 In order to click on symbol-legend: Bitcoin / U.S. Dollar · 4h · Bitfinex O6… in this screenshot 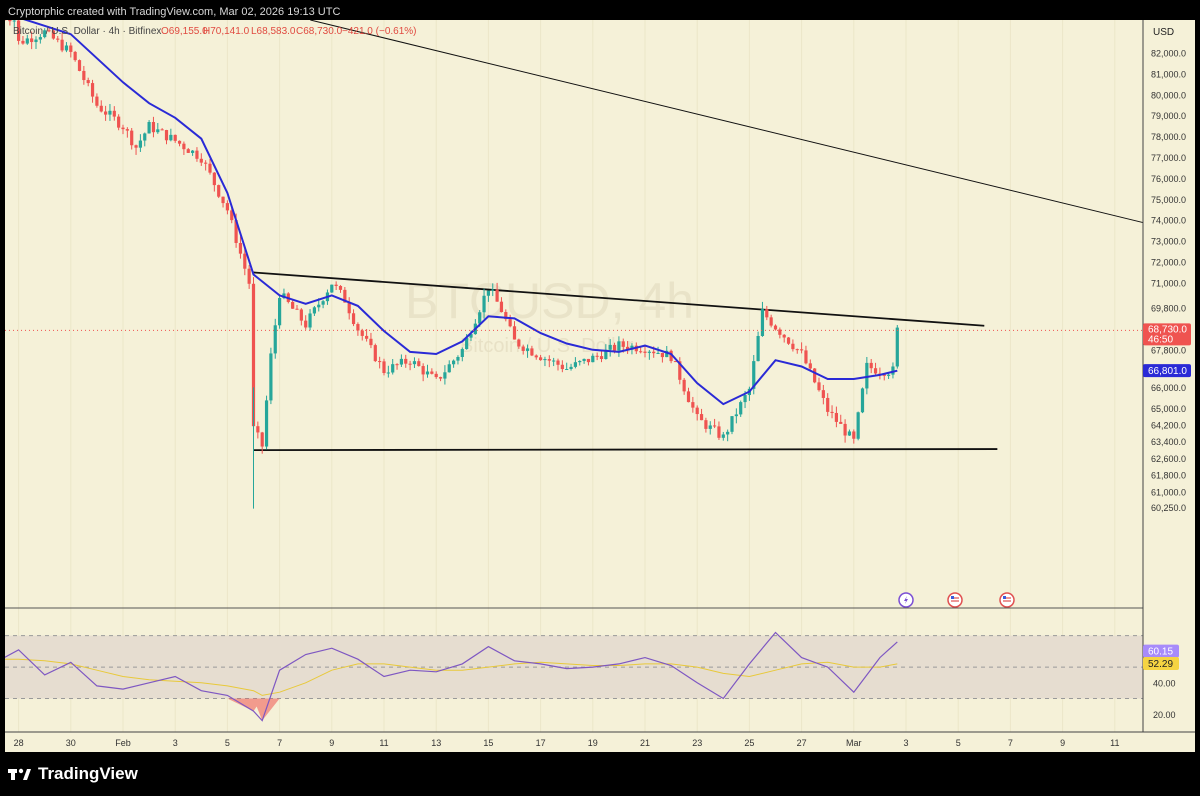, I will do `click(215, 31)`.